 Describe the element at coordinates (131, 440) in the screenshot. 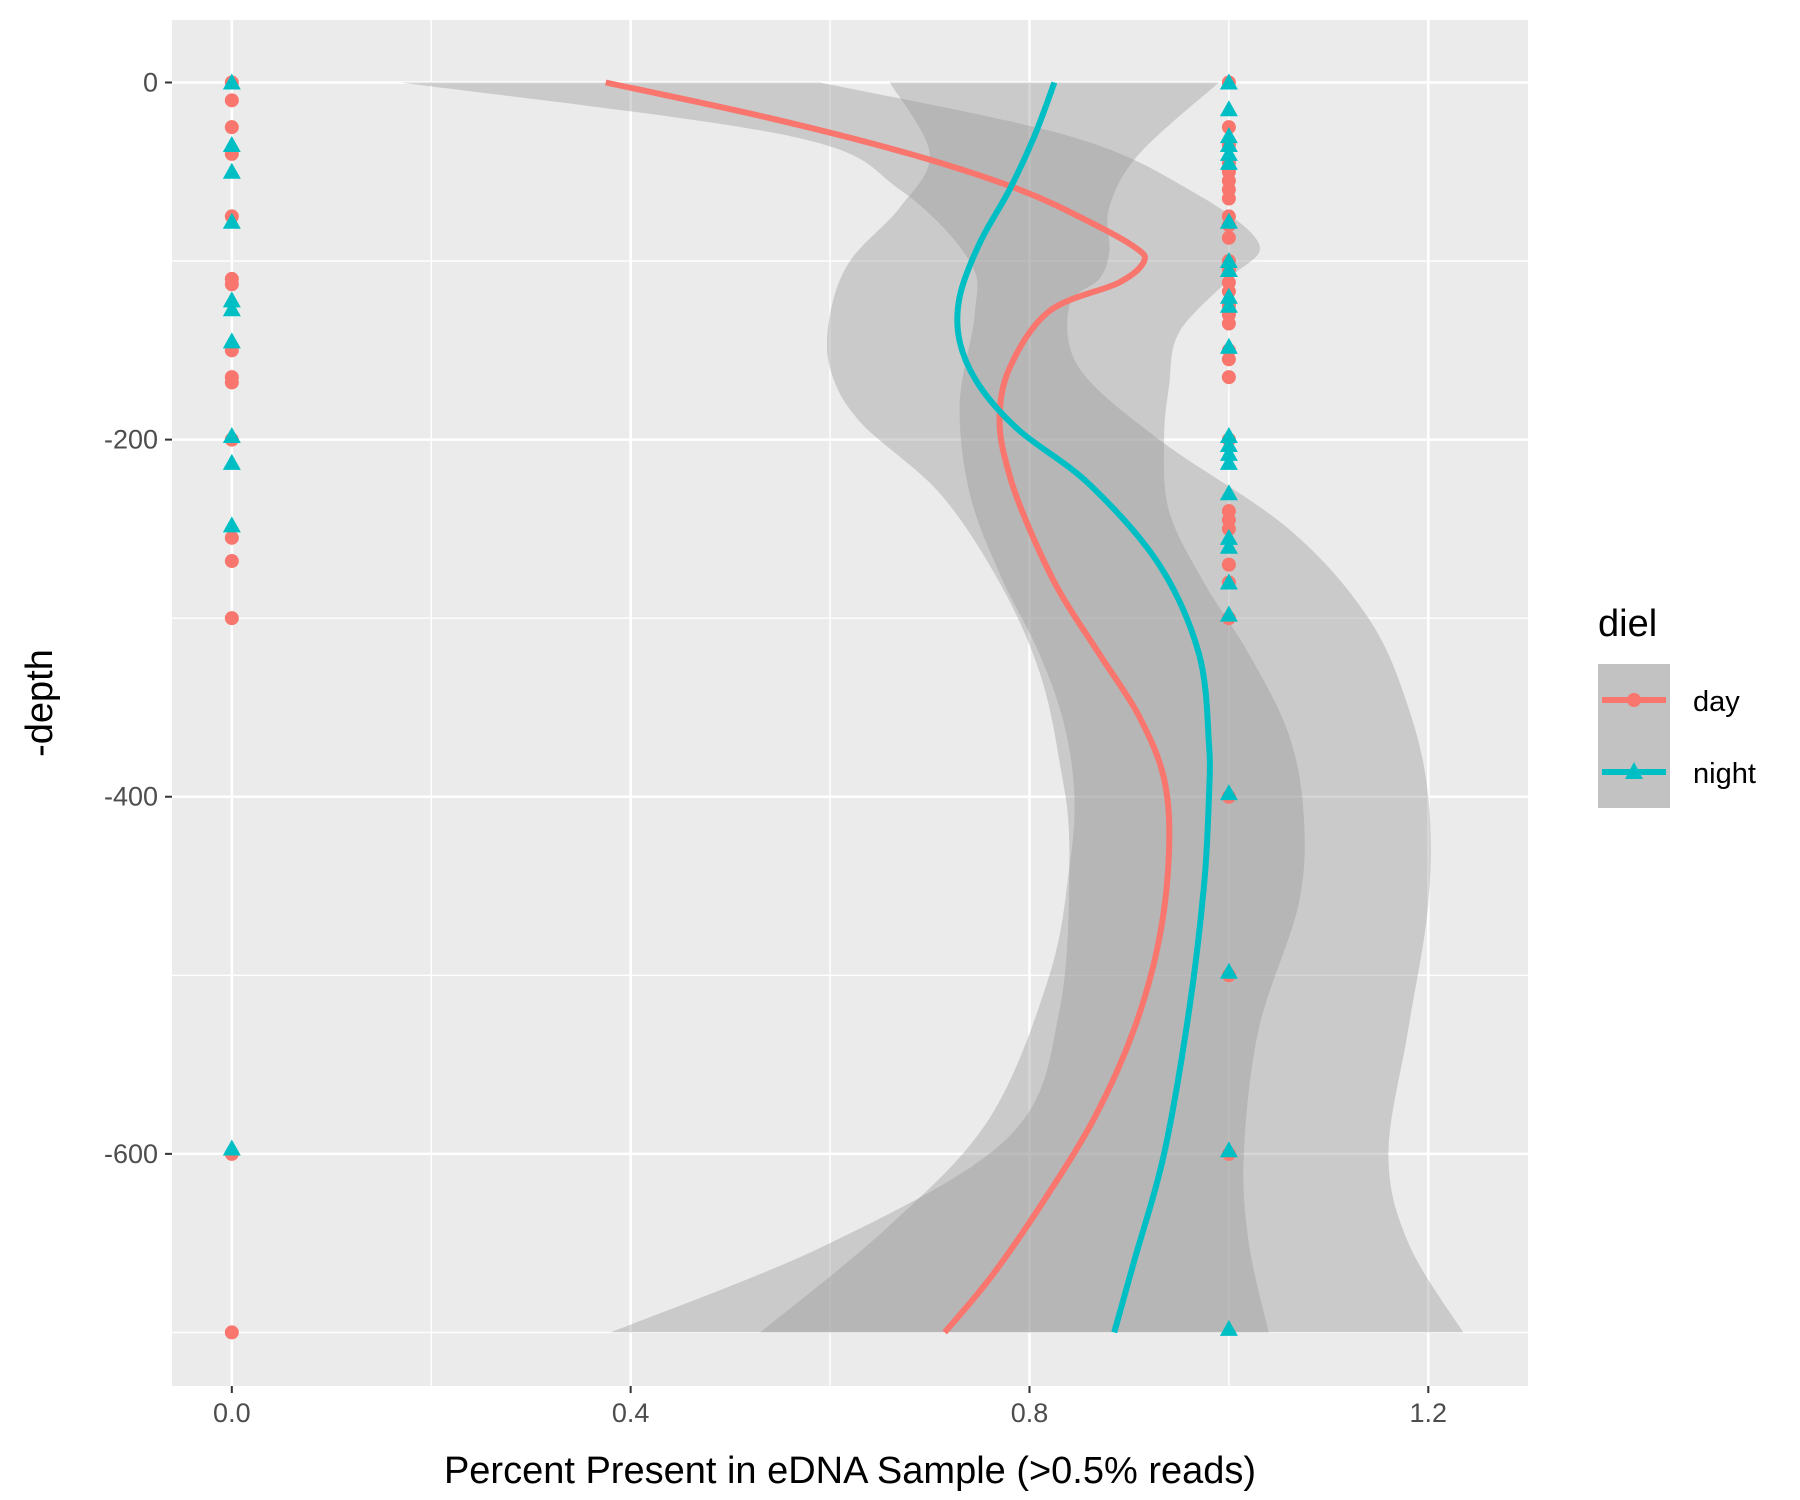

I see `y-tick-label: -200` at that location.